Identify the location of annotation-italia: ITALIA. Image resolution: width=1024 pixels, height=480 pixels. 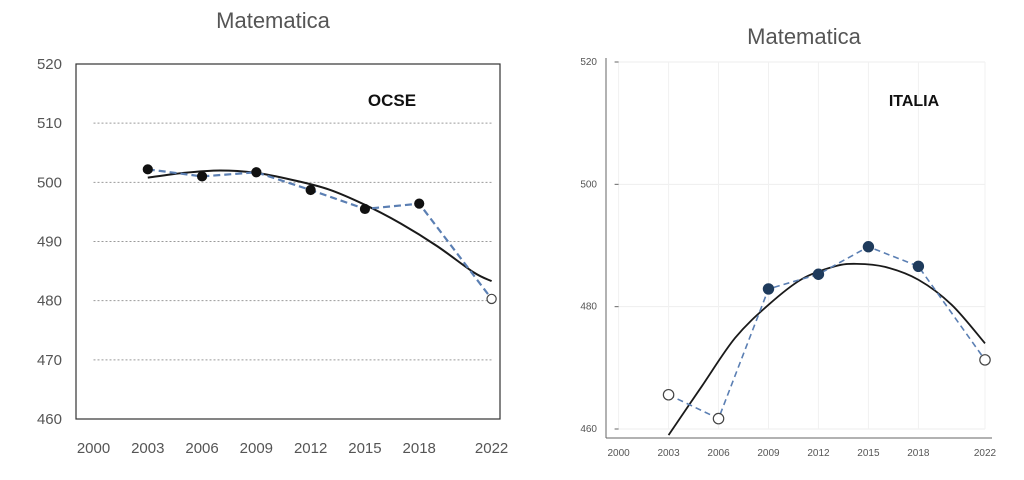
(914, 101).